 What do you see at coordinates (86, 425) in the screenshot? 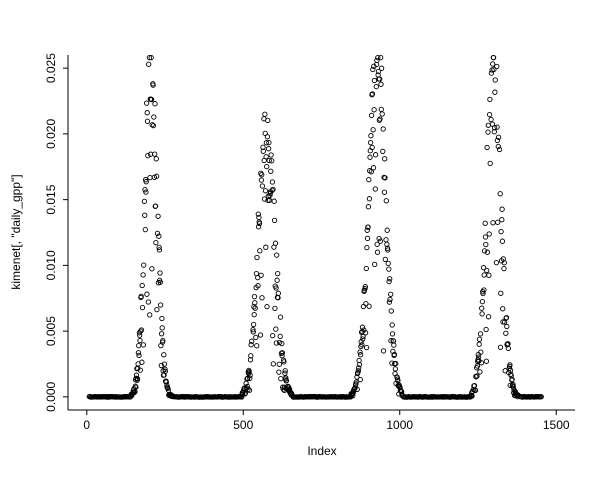
I see `x-tick-label: 0` at bounding box center [86, 425].